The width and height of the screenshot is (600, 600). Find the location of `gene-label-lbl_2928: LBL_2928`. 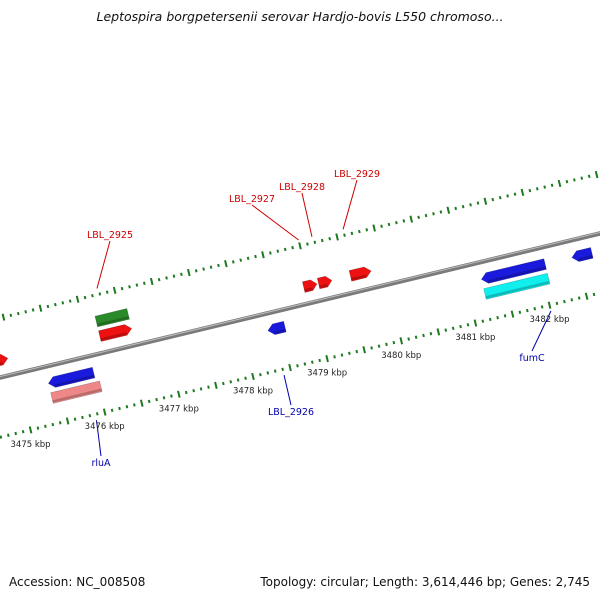

gene-label-lbl_2928: LBL_2928 is located at coordinates (302, 187).